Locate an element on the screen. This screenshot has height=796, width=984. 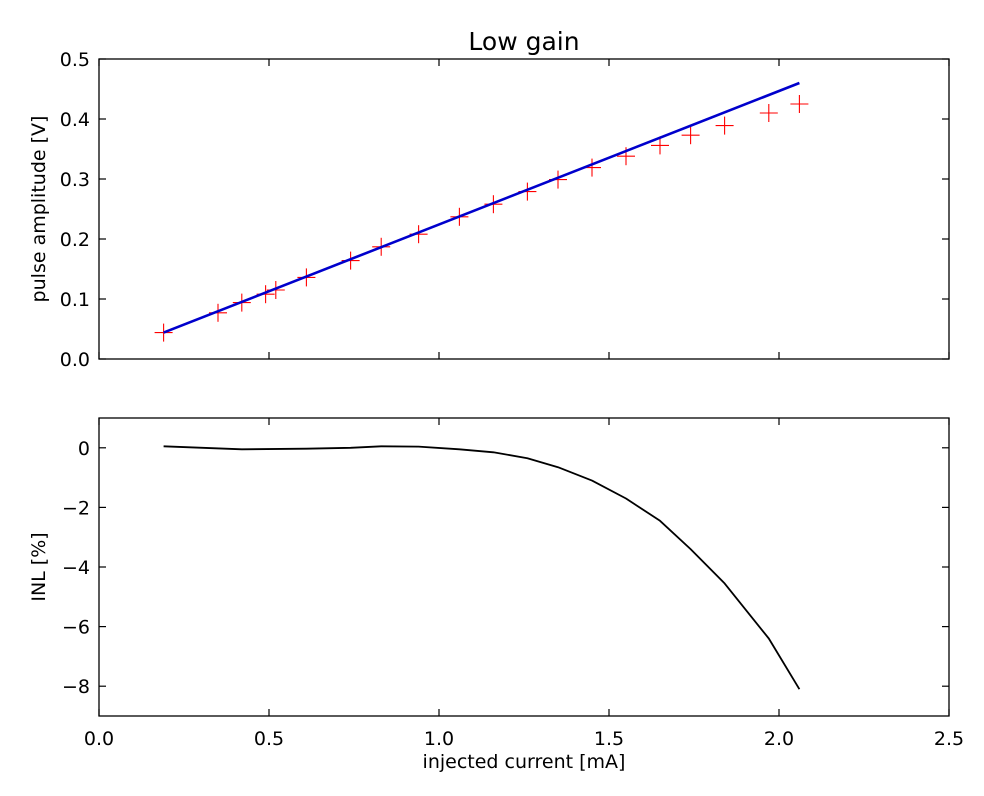
bottom-panel-xlabel: injected current [mA] is located at coordinates (524, 762).